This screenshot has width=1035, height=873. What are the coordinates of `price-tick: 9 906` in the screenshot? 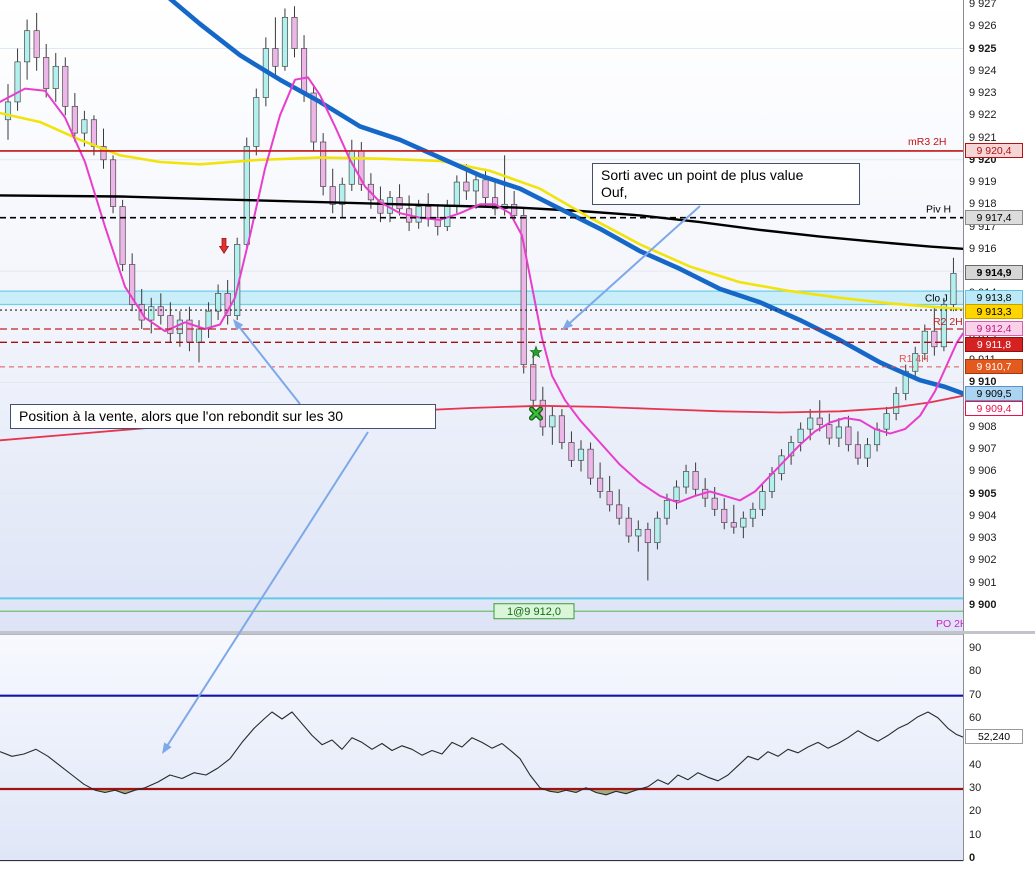 It's located at (983, 471).